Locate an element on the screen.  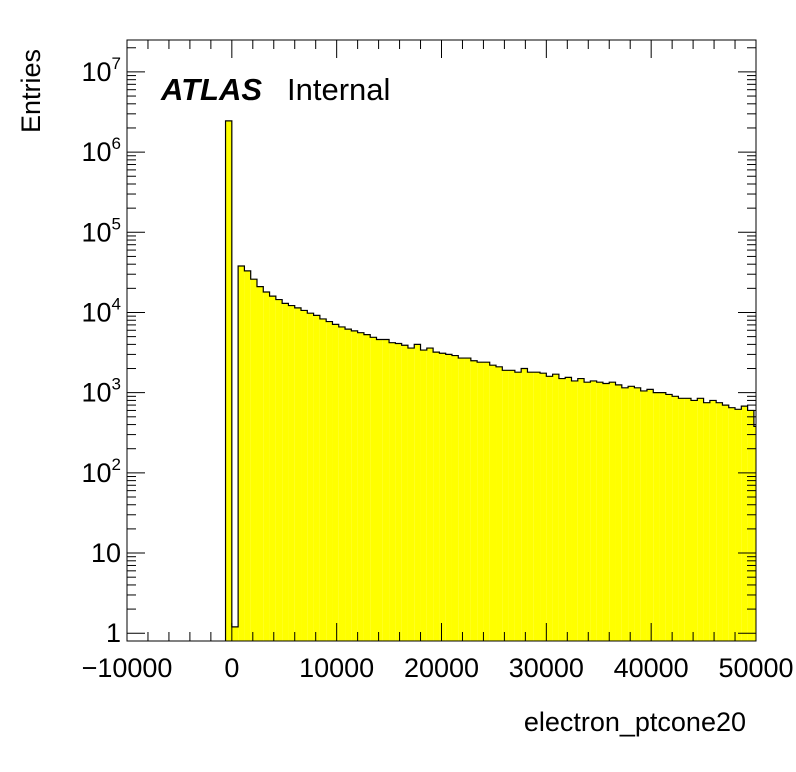
x-tick-label: 50000 is located at coordinates (755, 668).